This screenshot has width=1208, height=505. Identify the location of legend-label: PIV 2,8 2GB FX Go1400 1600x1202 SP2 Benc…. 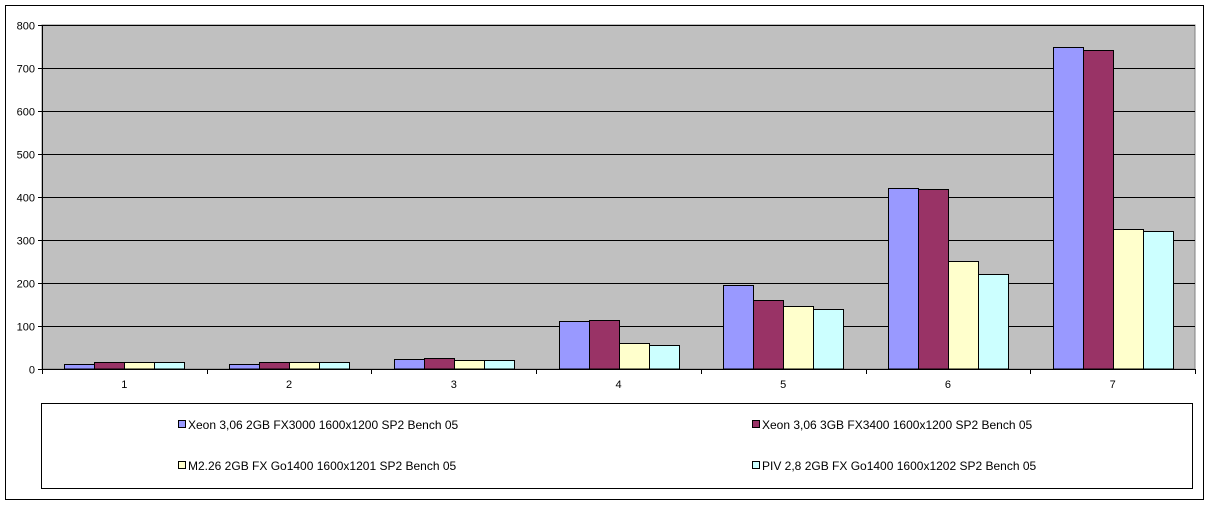
(899, 466).